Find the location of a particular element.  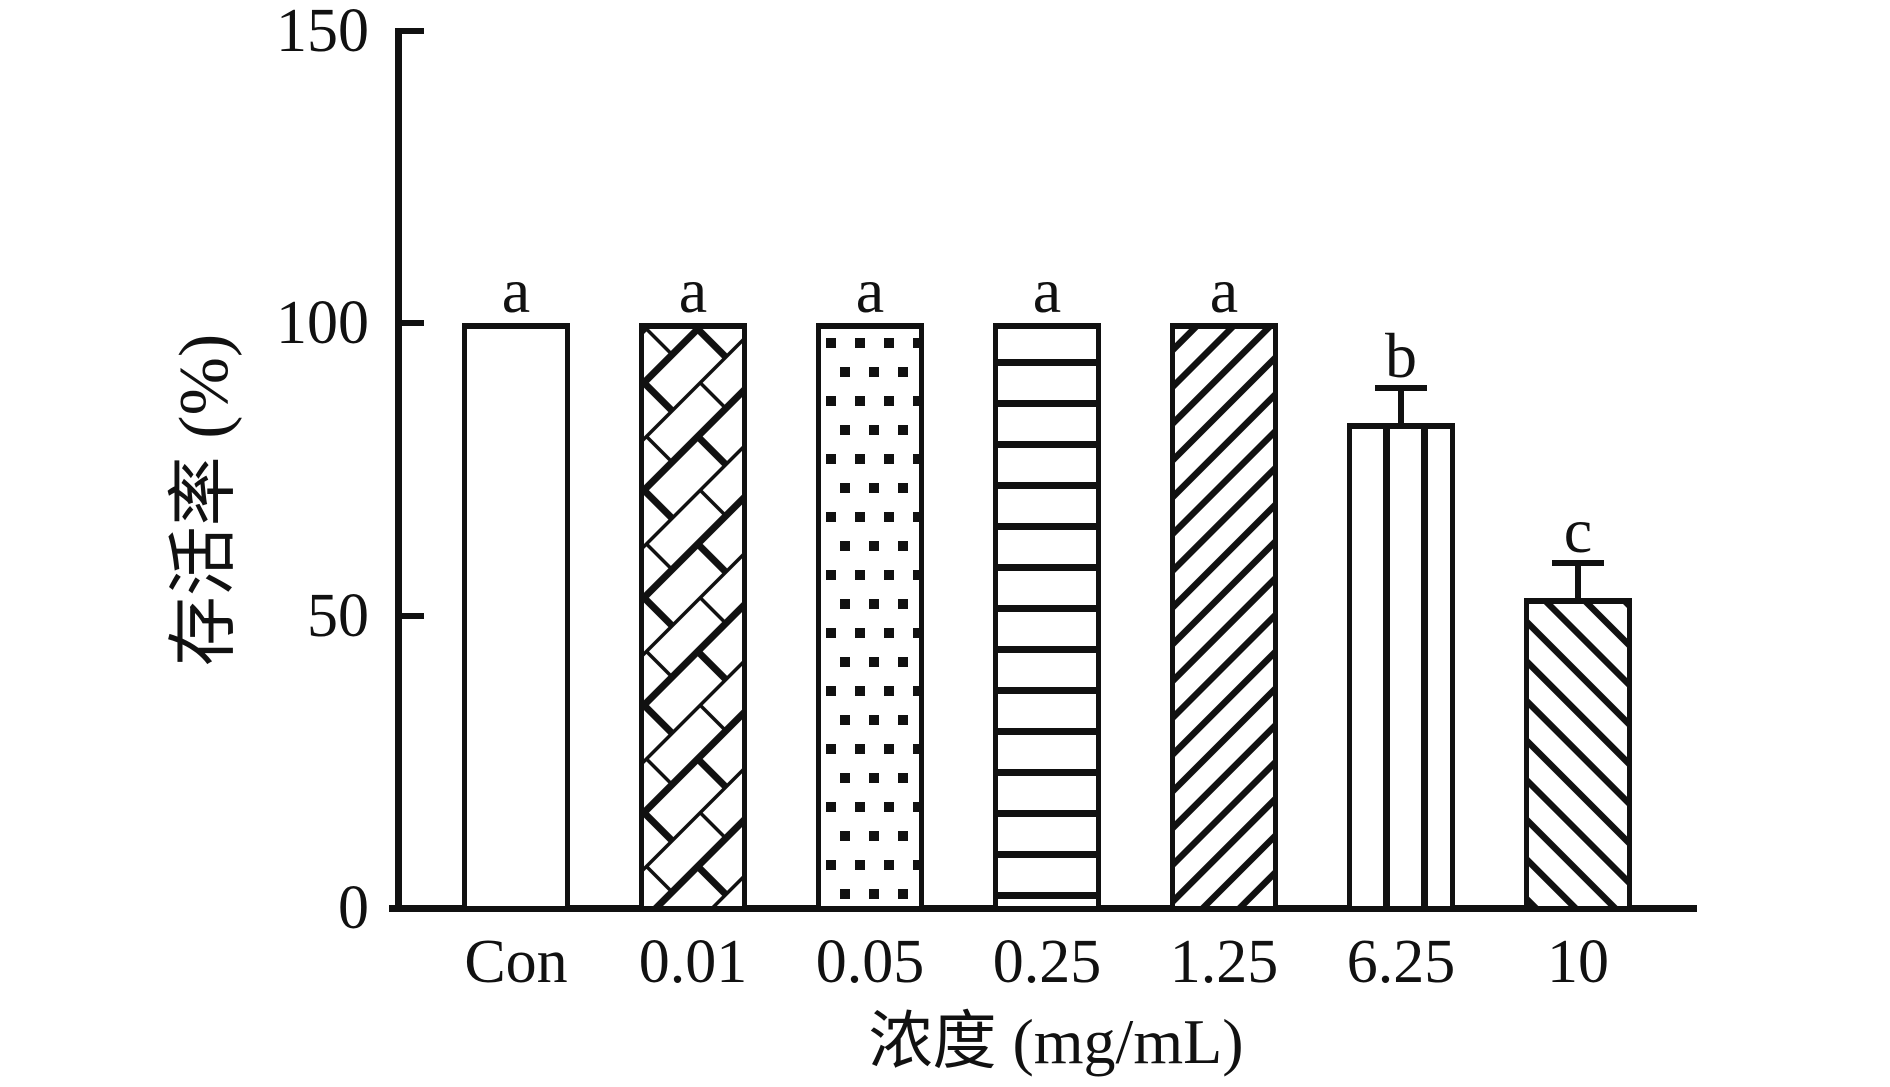

y-tick-label: 150 is located at coordinates (322, 32).